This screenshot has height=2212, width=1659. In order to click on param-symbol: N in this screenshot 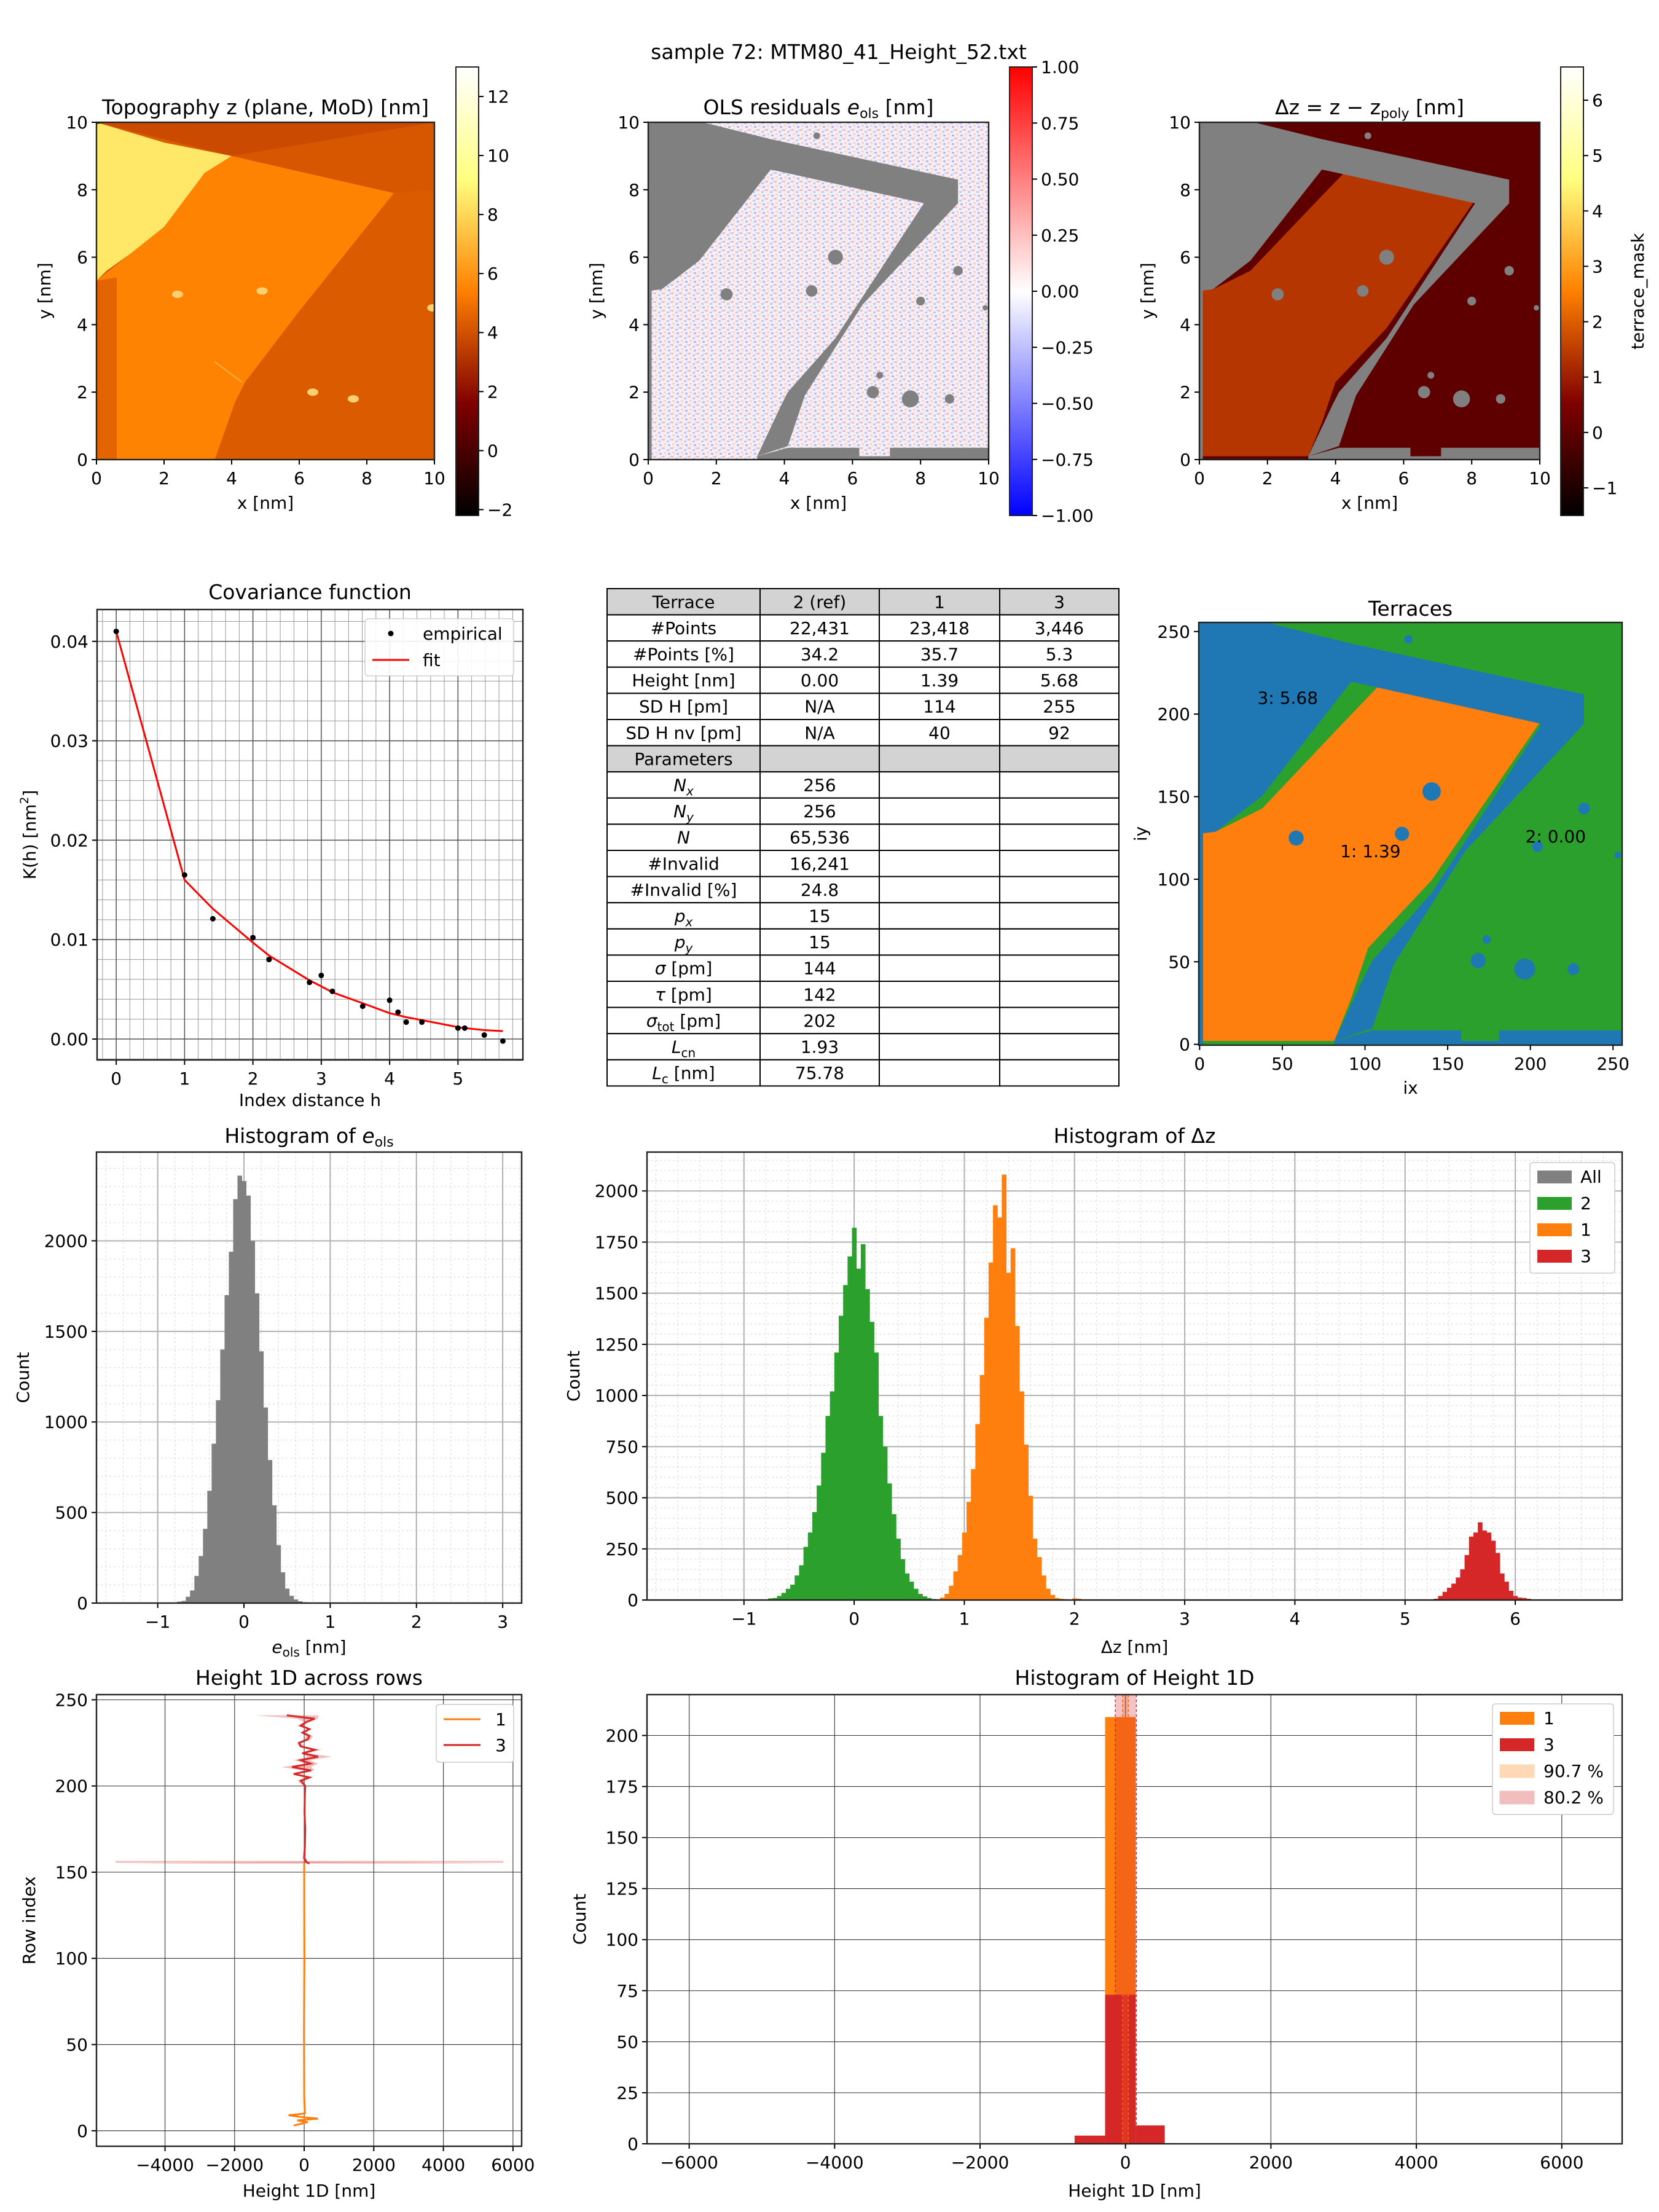, I will do `click(679, 785)`.